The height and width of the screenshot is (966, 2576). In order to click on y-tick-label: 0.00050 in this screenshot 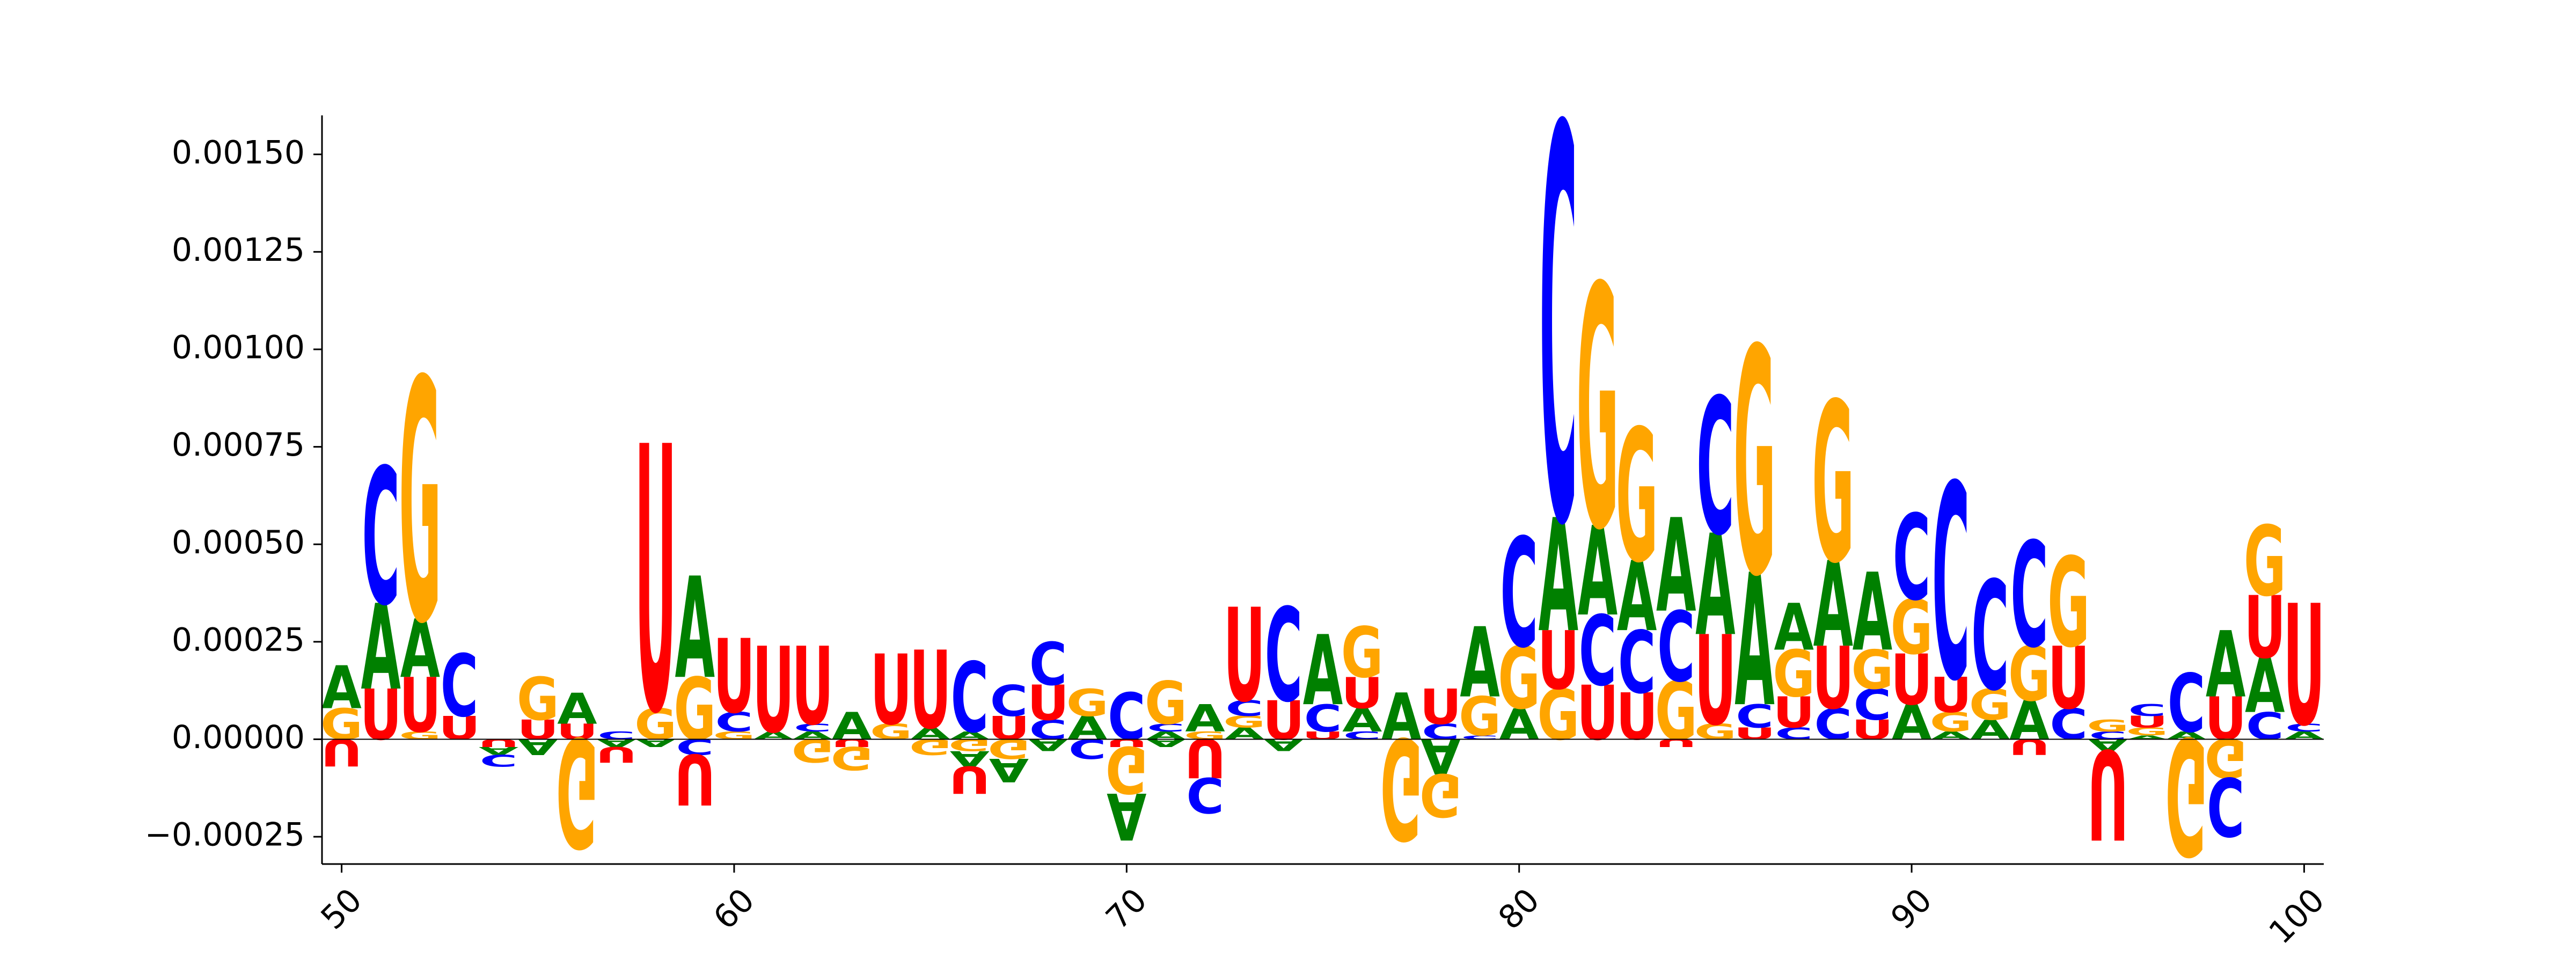, I will do `click(238, 542)`.